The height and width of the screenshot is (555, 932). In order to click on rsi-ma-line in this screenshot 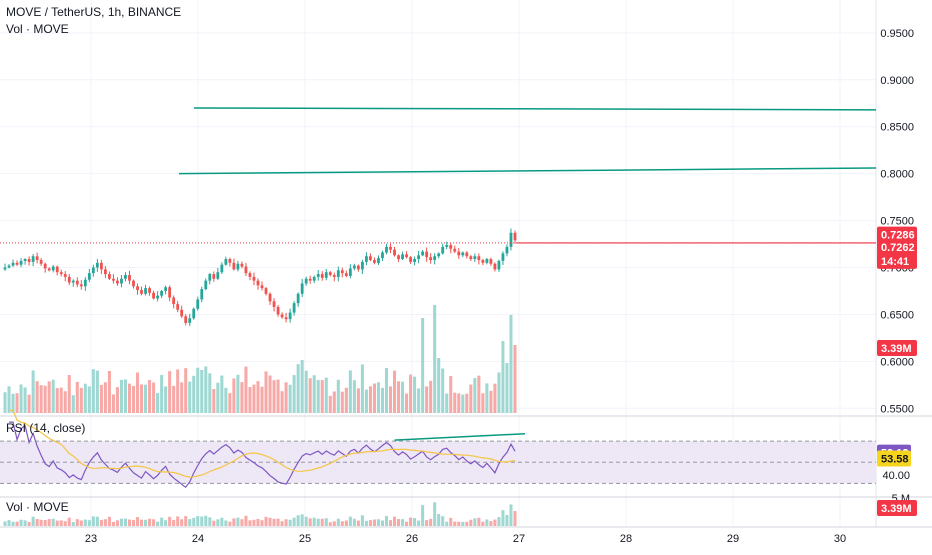, I will do `click(262, 443)`.